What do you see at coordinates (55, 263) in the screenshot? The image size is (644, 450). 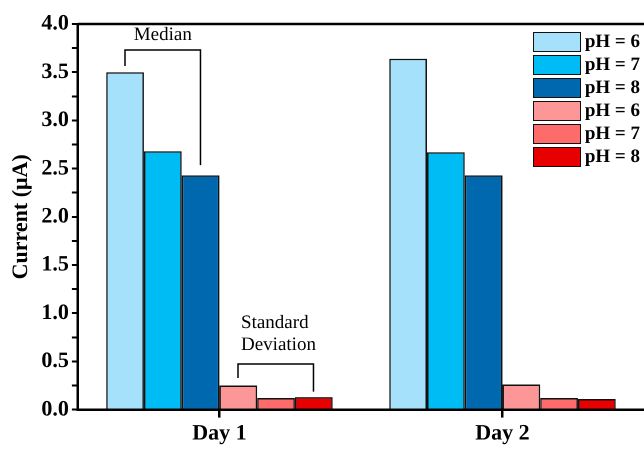 I see `y-tick-label: 1.5` at bounding box center [55, 263].